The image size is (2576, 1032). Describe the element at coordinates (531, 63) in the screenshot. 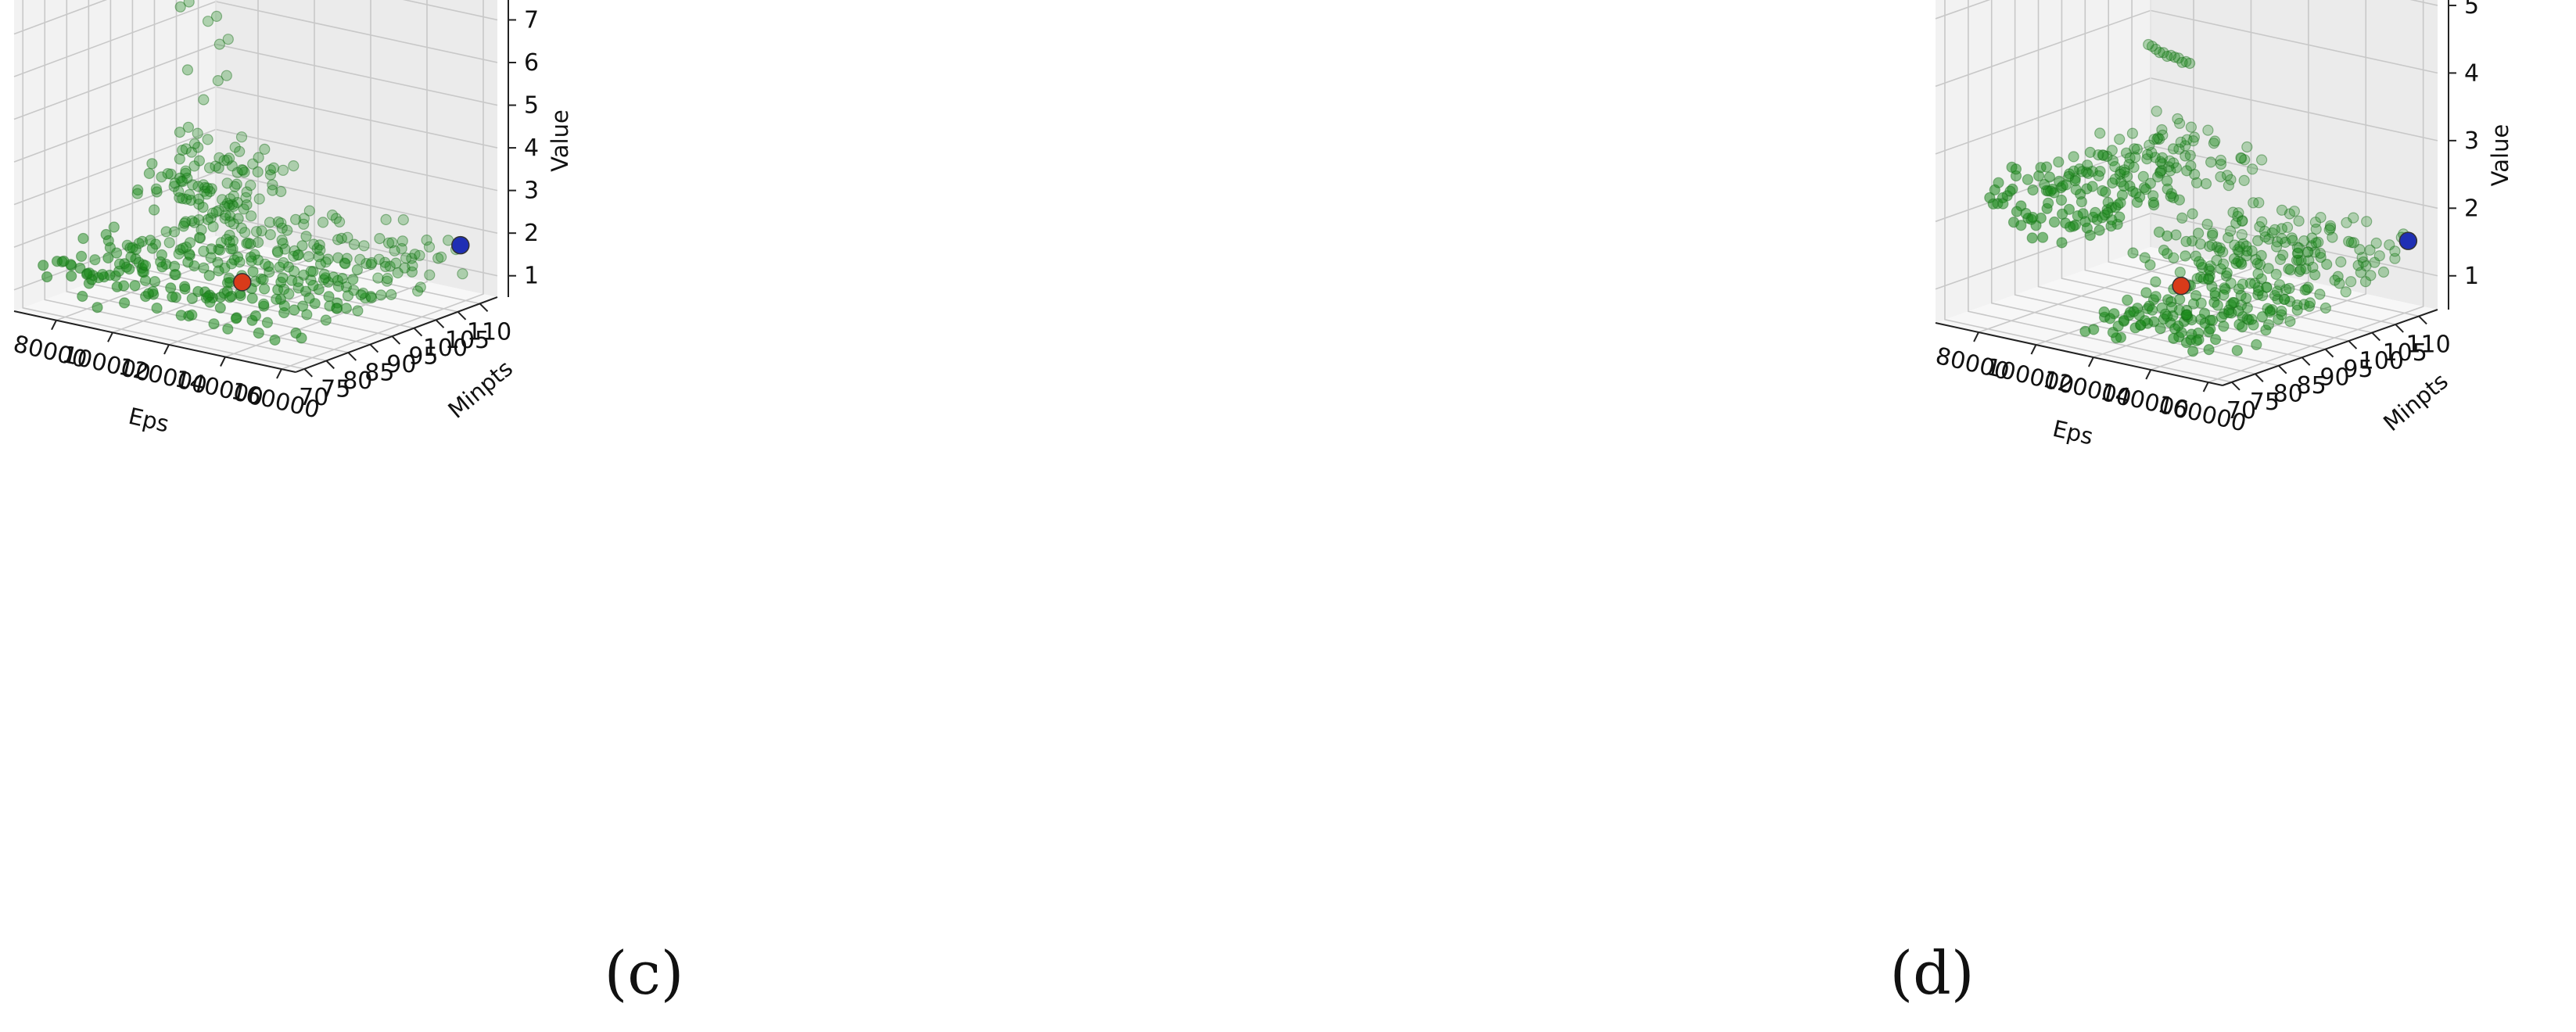

I see `z-tick-label: 6` at that location.